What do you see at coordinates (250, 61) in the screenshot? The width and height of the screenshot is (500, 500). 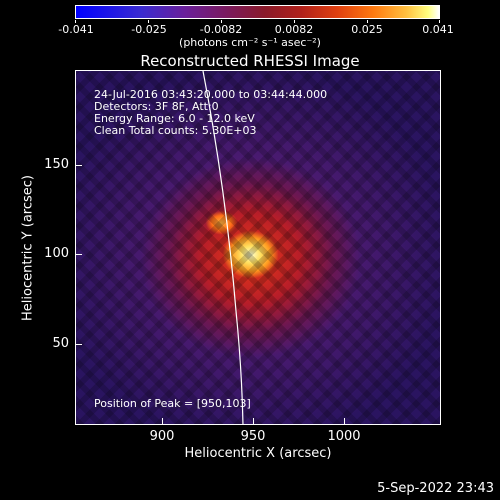 I see `plot-title: Reconstructed RHESSI Image` at bounding box center [250, 61].